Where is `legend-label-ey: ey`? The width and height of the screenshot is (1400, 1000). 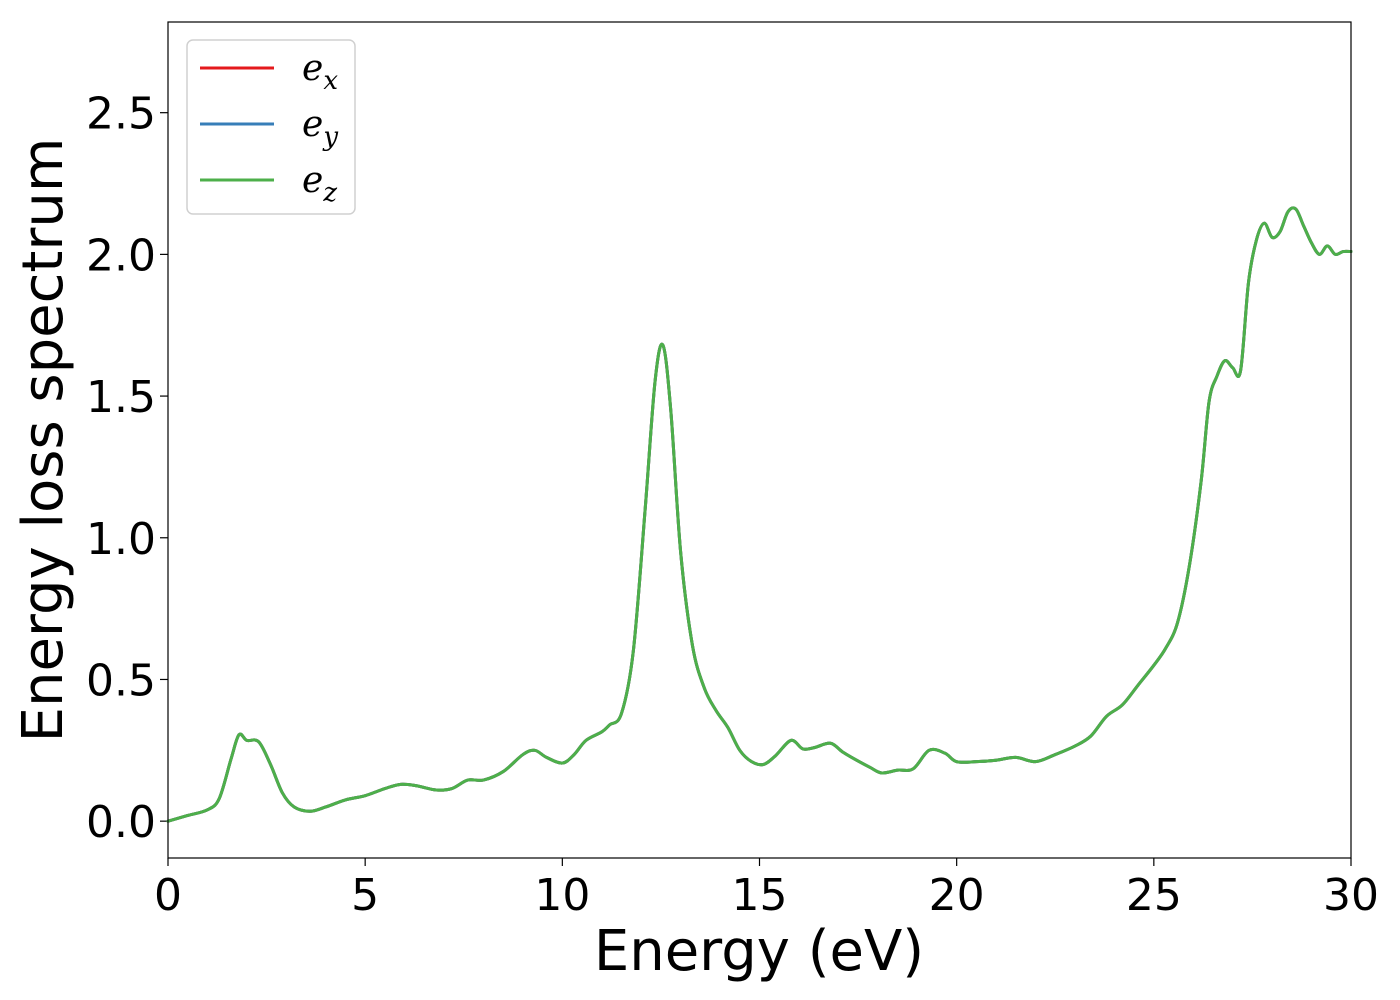
legend-label-ey: ey is located at coordinates (320, 128).